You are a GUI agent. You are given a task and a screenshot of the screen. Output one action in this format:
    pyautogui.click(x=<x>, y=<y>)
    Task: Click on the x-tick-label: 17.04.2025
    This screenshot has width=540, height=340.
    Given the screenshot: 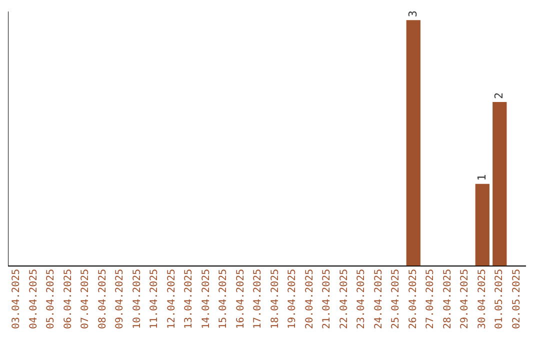 What is the action you would take?
    pyautogui.click(x=258, y=299)
    